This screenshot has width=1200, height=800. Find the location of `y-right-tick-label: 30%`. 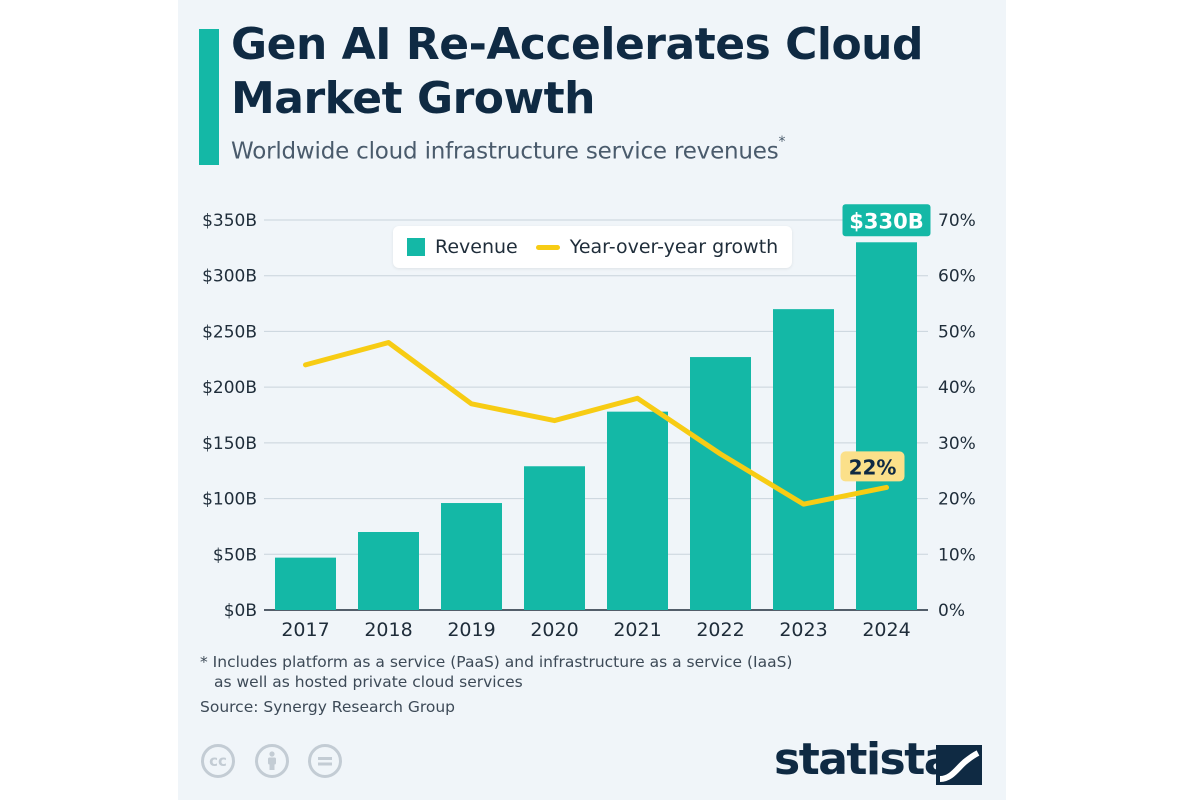

y-right-tick-label: 30% is located at coordinates (957, 444).